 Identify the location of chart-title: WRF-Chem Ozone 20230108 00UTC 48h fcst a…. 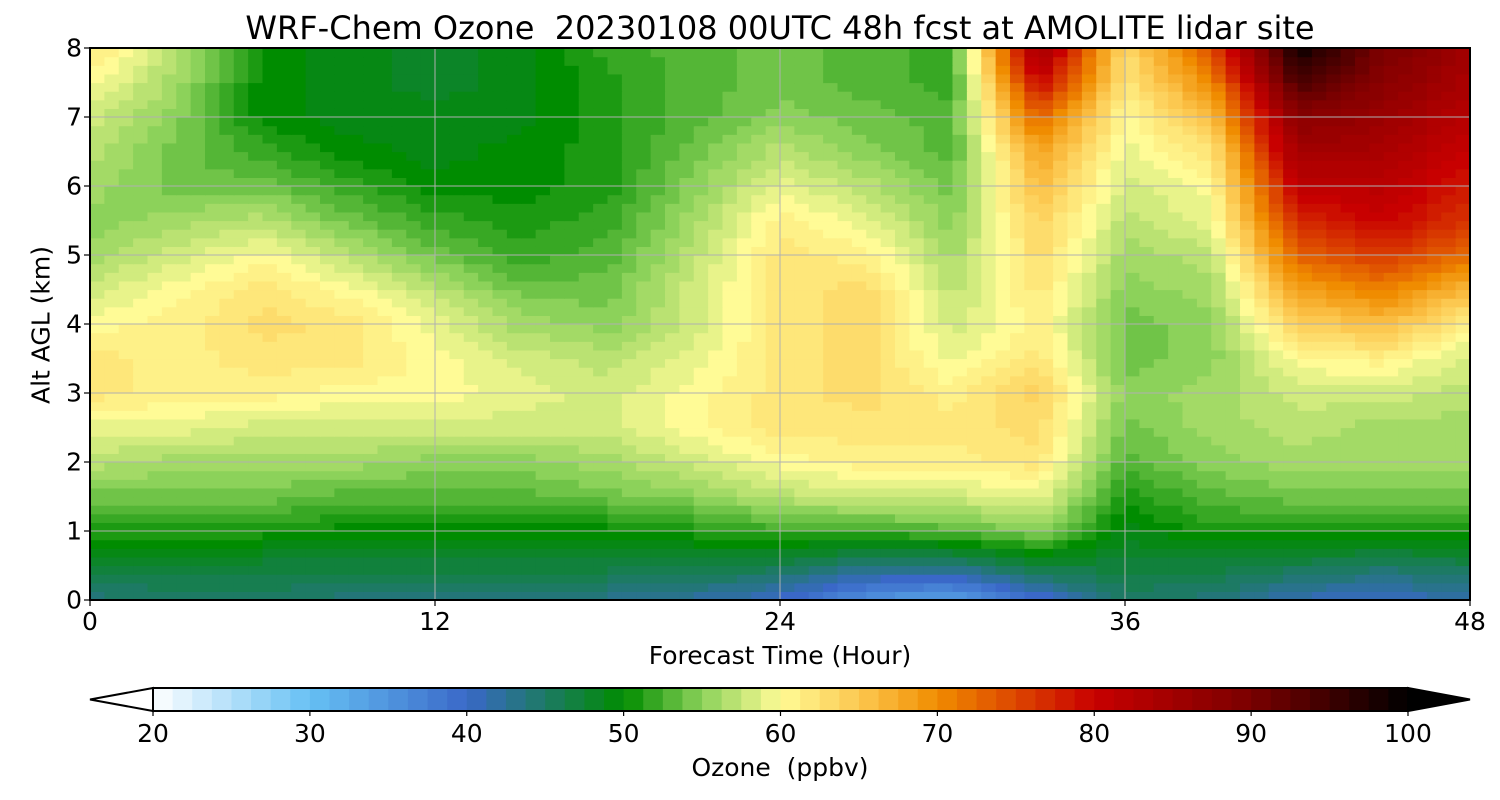
(780, 28).